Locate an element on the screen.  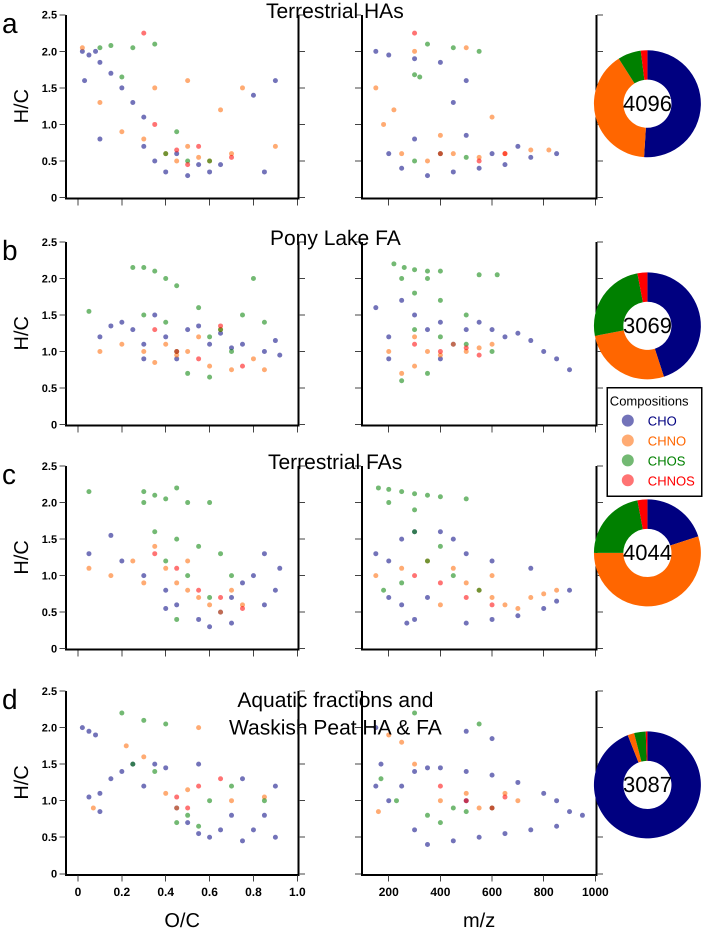
chart-title: Pony Lake FA is located at coordinates (335, 238).